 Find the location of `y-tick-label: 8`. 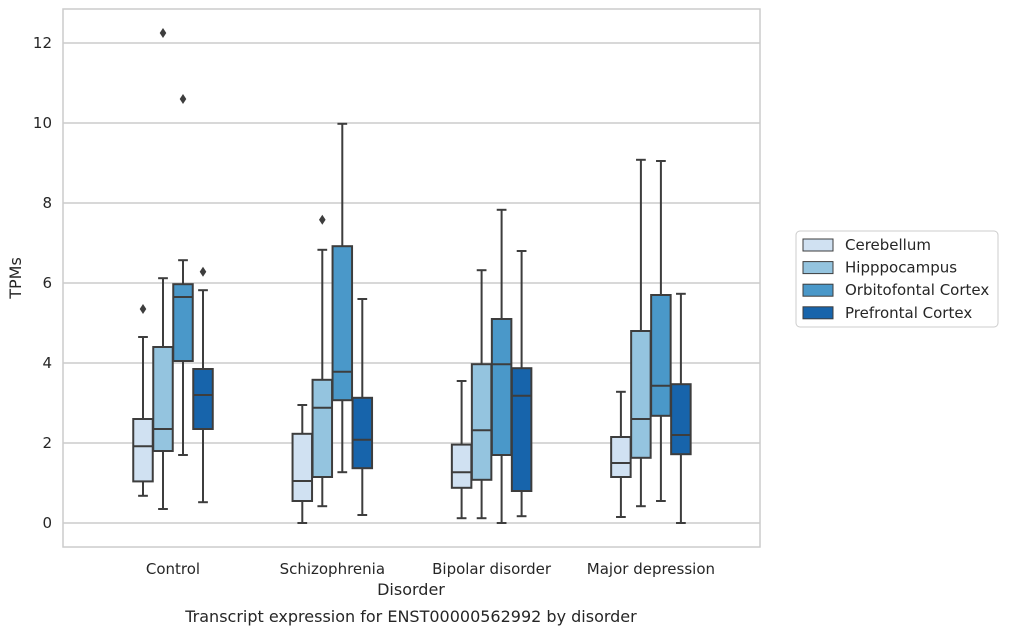

y-tick-label: 8 is located at coordinates (47, 203).